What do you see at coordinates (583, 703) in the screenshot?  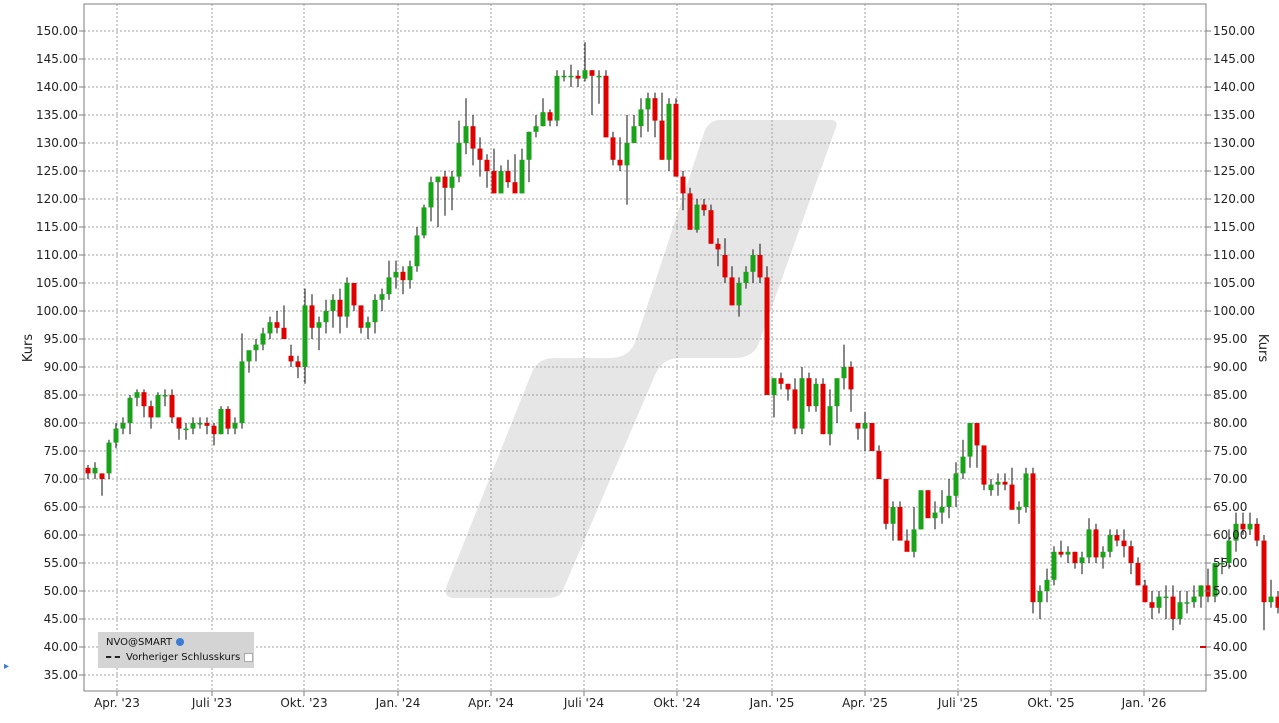 I see `x-tick-label: Juli '24` at bounding box center [583, 703].